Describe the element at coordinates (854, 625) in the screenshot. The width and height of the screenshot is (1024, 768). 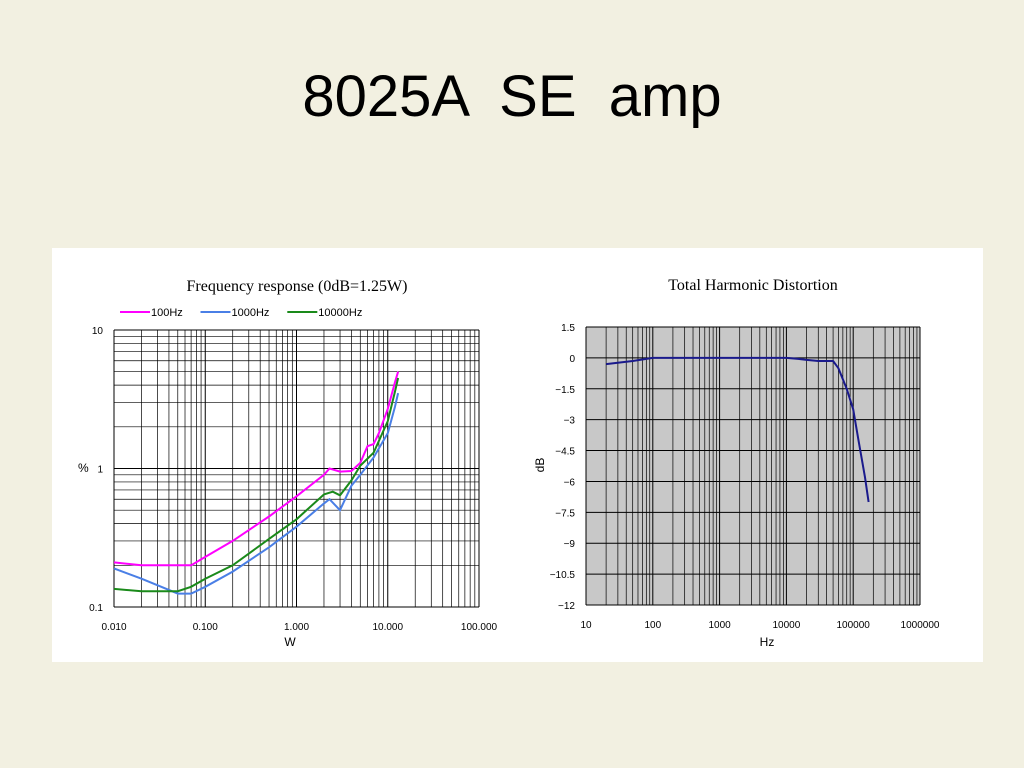
I see `thd-x-tick-label: 100000` at that location.